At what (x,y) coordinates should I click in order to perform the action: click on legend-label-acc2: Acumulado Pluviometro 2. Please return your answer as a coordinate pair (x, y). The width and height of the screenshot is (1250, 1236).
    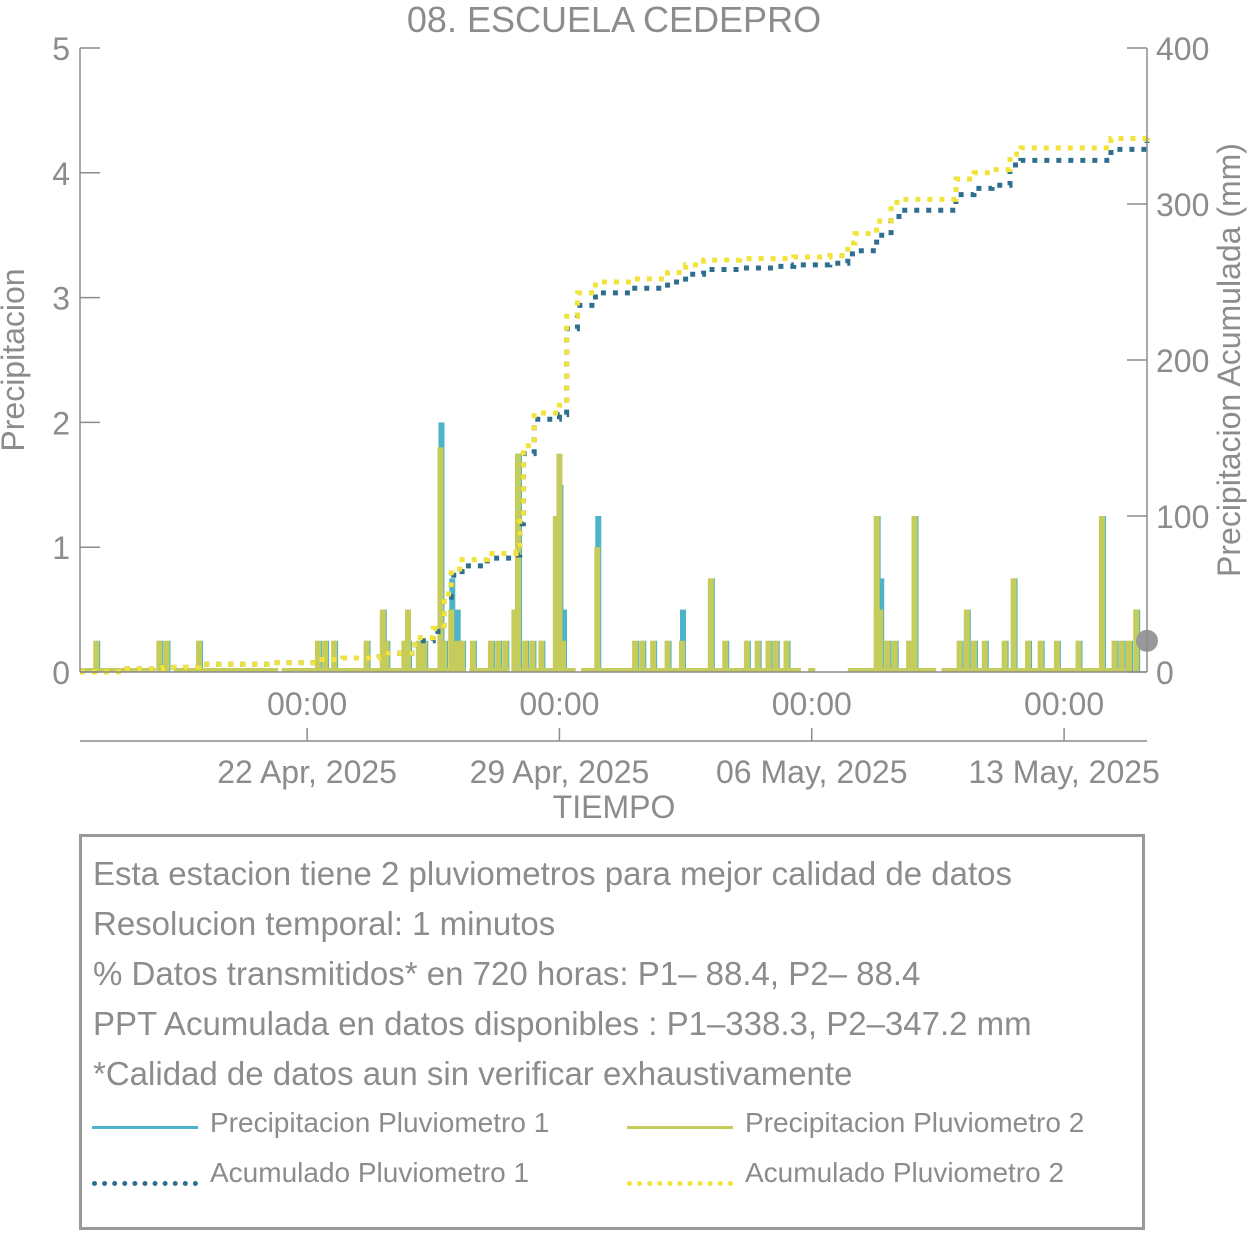
    Looking at the image, I should click on (905, 1172).